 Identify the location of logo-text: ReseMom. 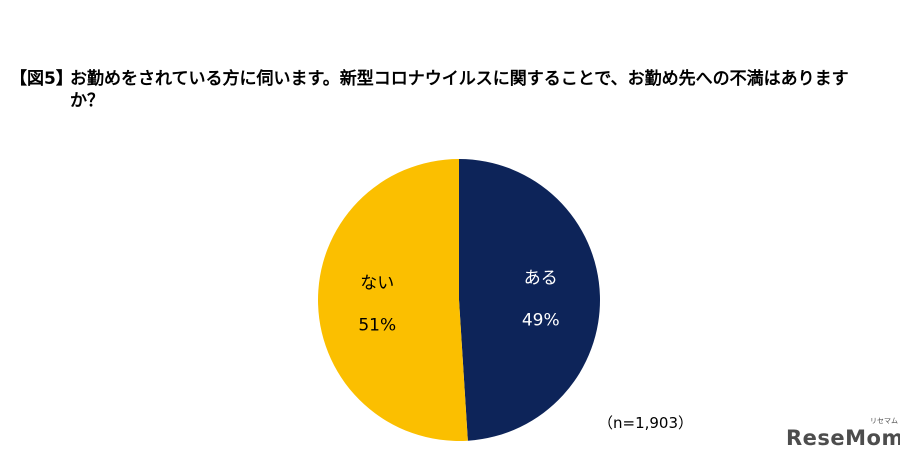
(843, 438).